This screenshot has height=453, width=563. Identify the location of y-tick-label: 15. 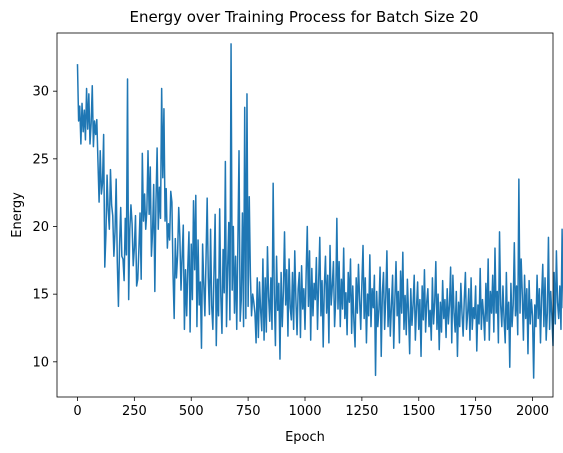
(40, 295).